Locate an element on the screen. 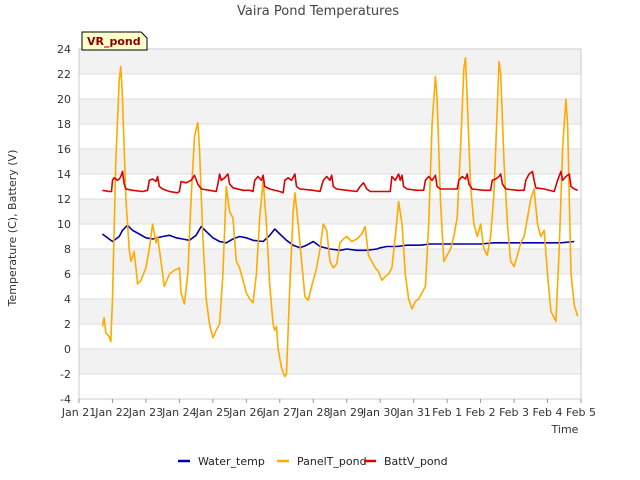 The height and width of the screenshot is (480, 640). y-tick-label: 4 is located at coordinates (67, 299).